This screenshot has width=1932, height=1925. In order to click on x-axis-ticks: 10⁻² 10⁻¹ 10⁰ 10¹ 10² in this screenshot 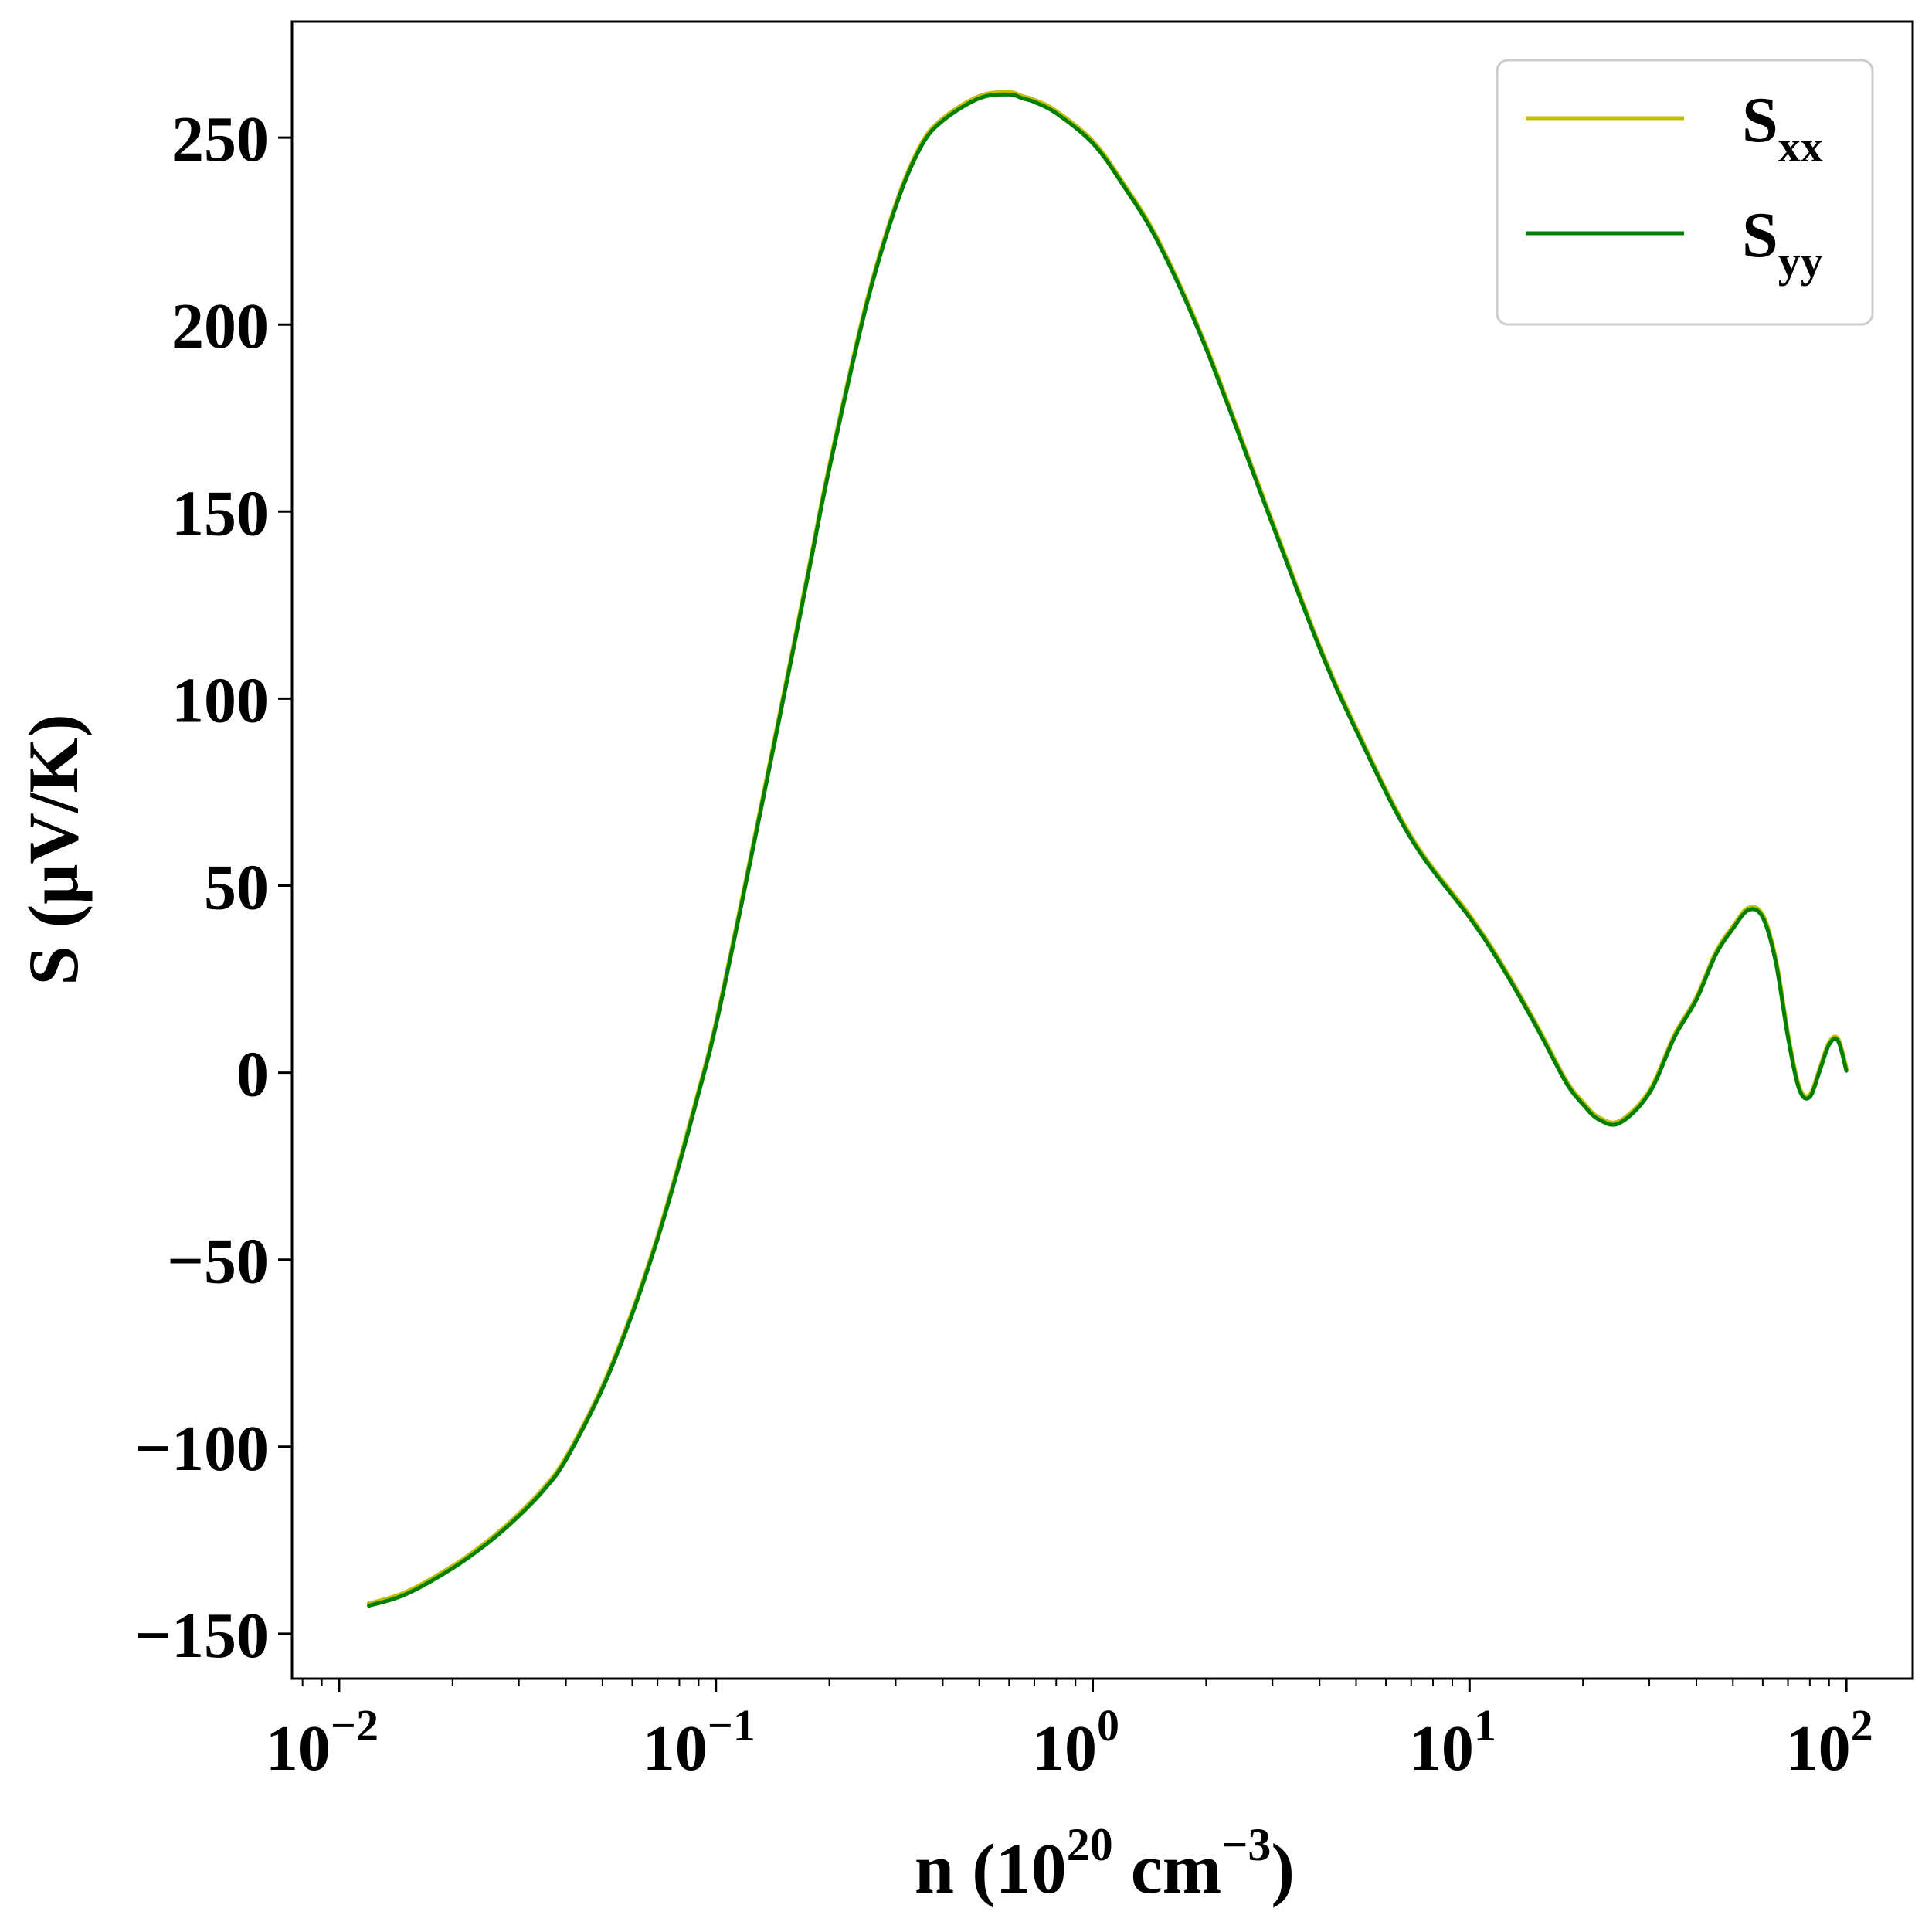, I will do `click(1069, 1732)`.